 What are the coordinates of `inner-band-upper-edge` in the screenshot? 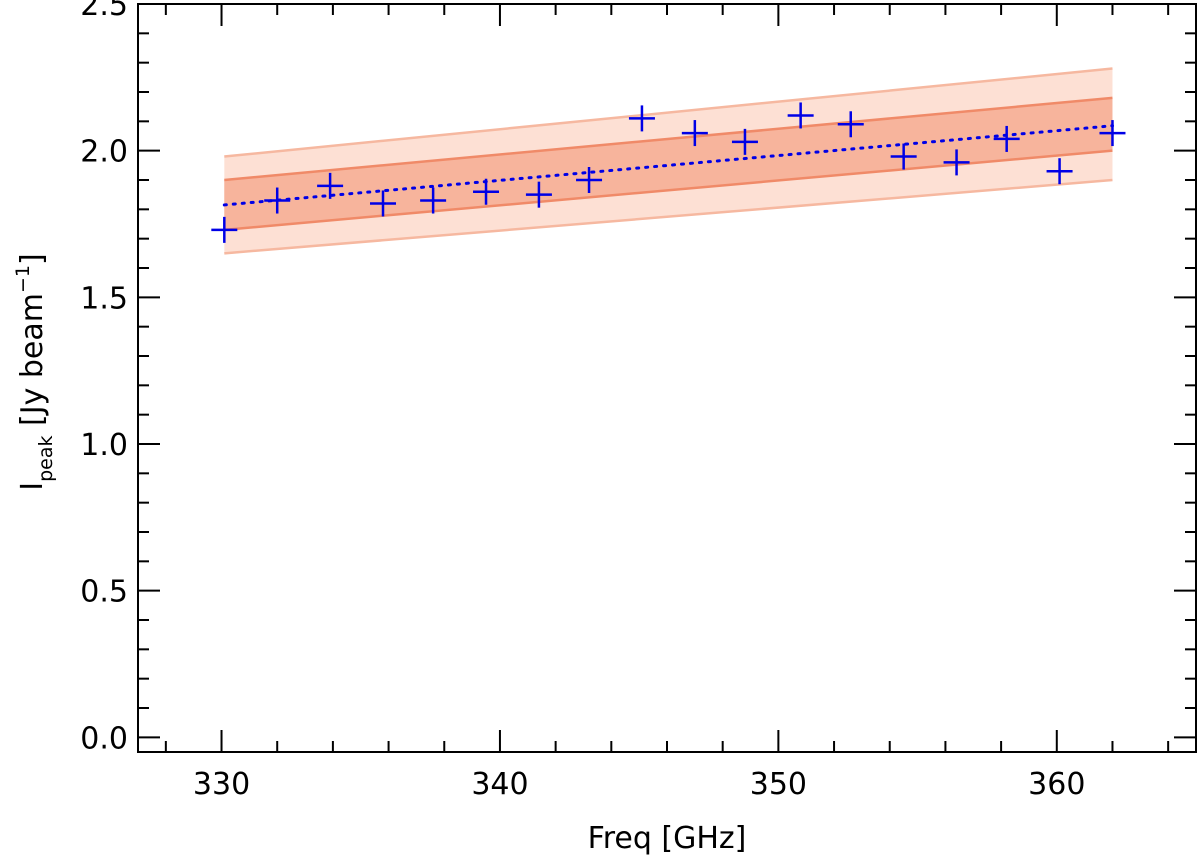 It's located at (668, 139).